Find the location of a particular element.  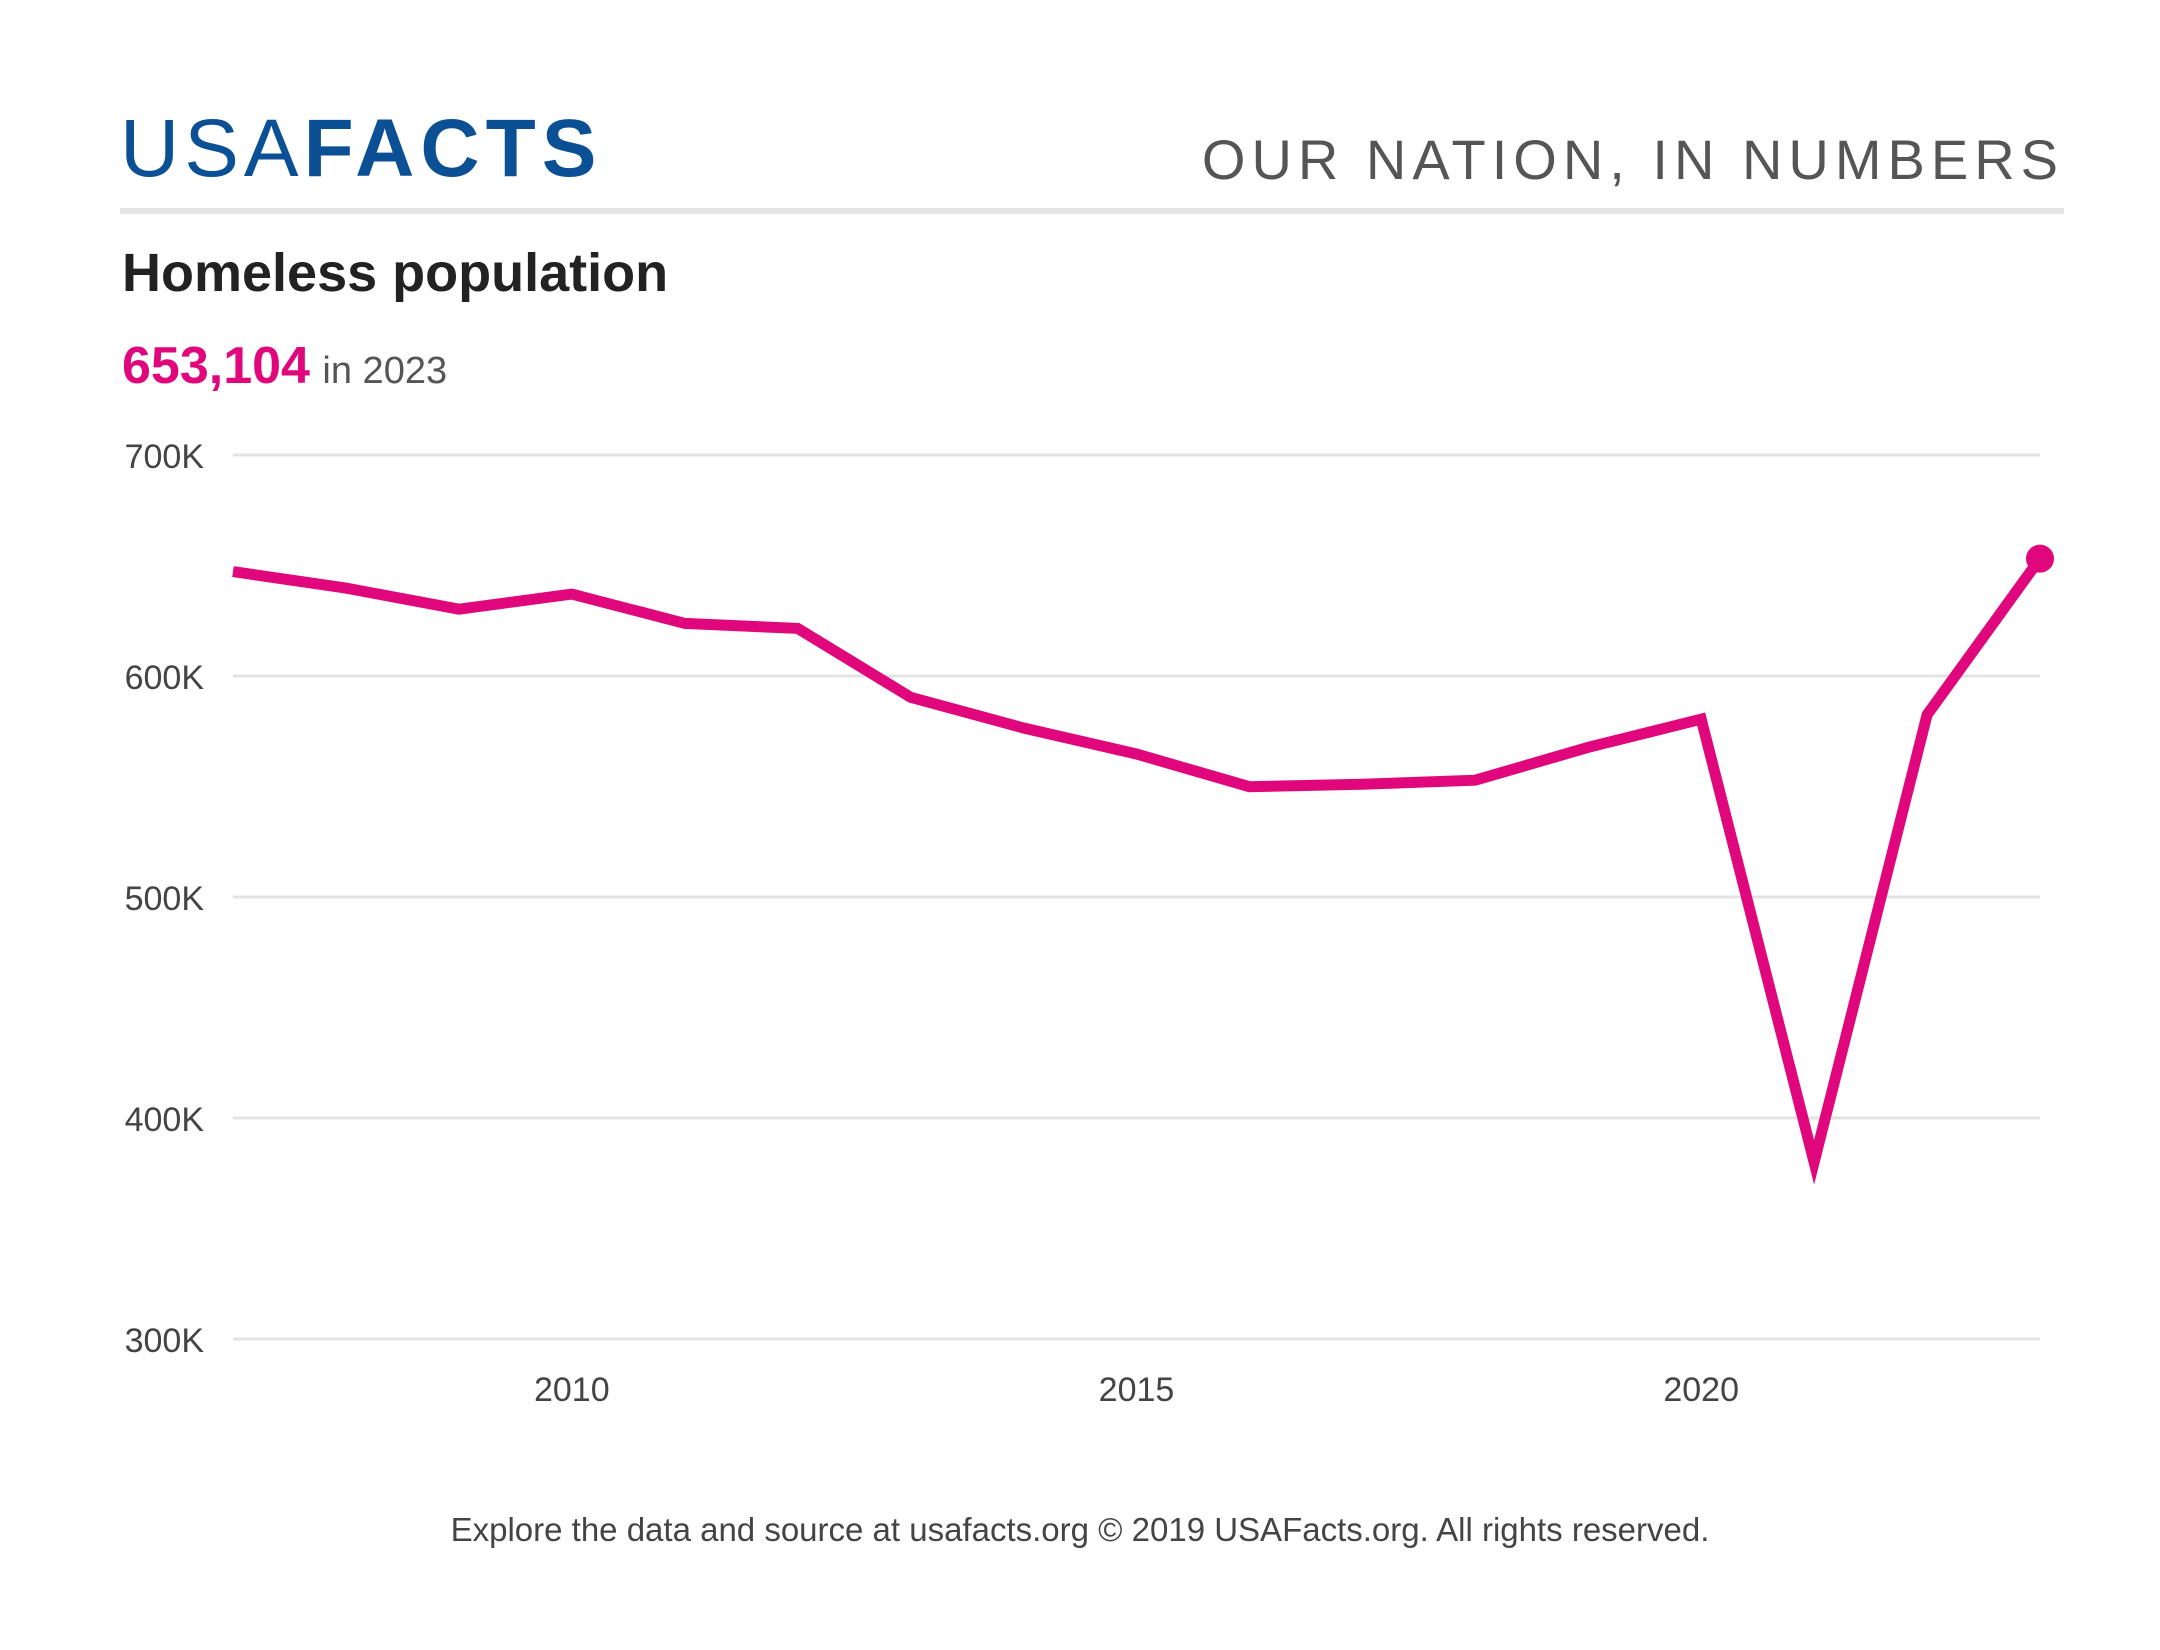

y-tick-label: 500K is located at coordinates (165, 899).